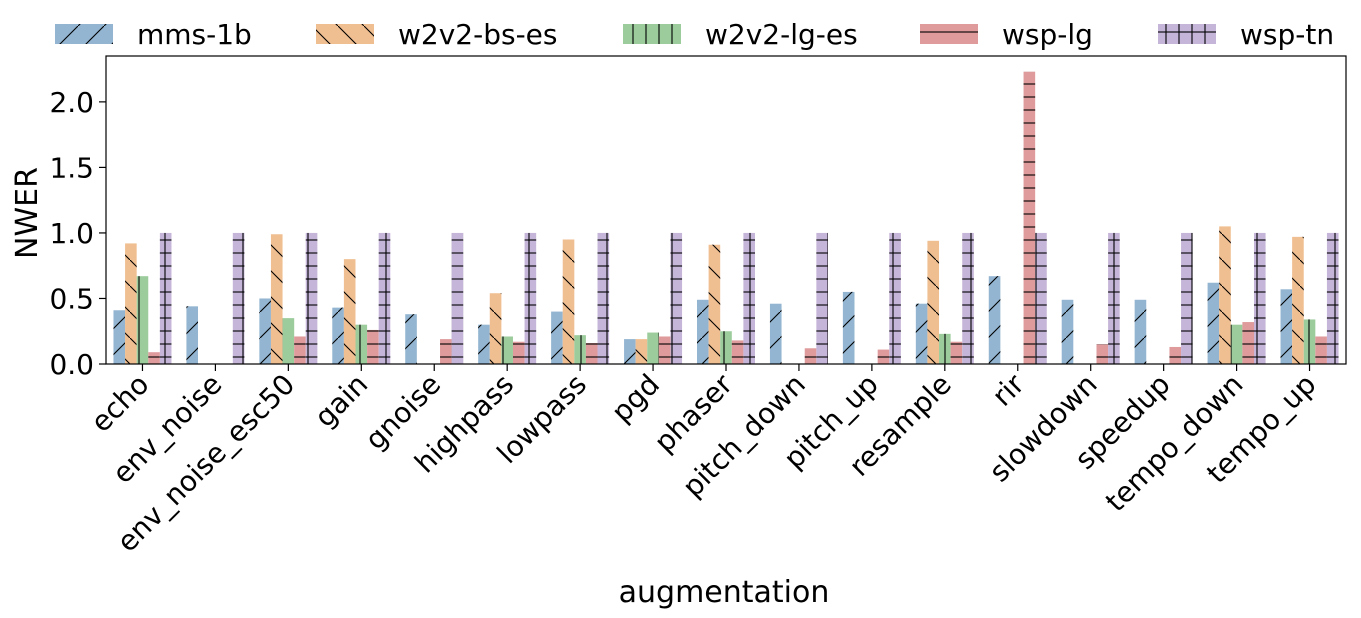 This screenshot has height=618, width=1361. I want to click on bar-w2v2-bs-es-gain, so click(349, 311).